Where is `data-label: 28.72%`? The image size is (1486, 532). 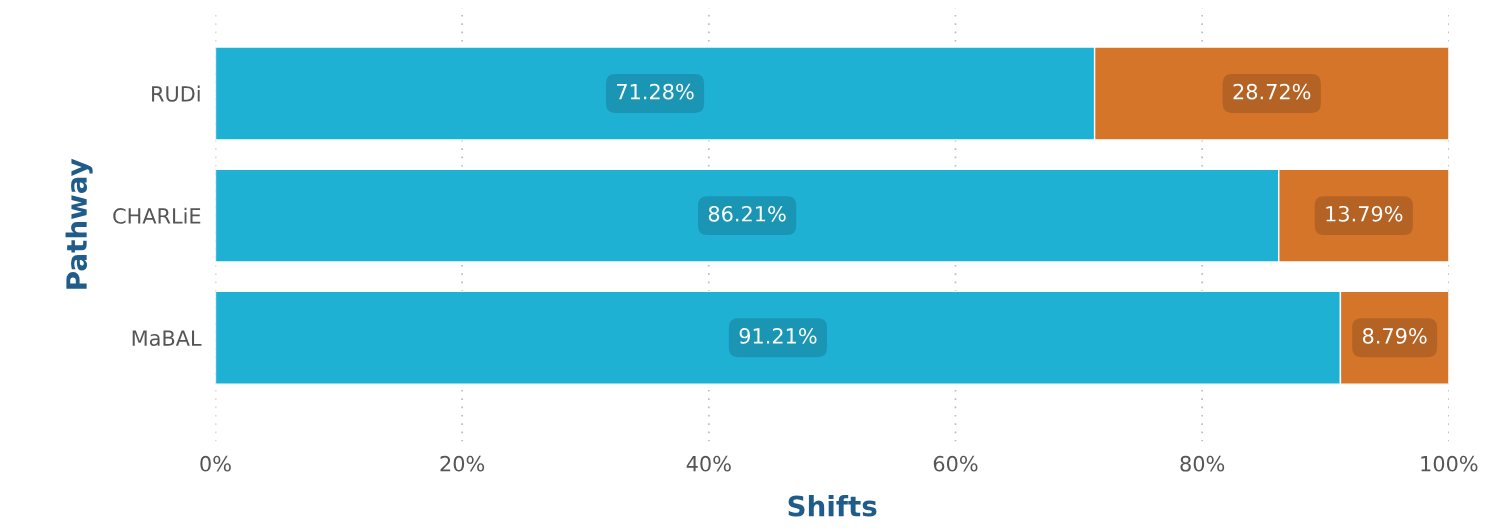
data-label: 28.72% is located at coordinates (1272, 91).